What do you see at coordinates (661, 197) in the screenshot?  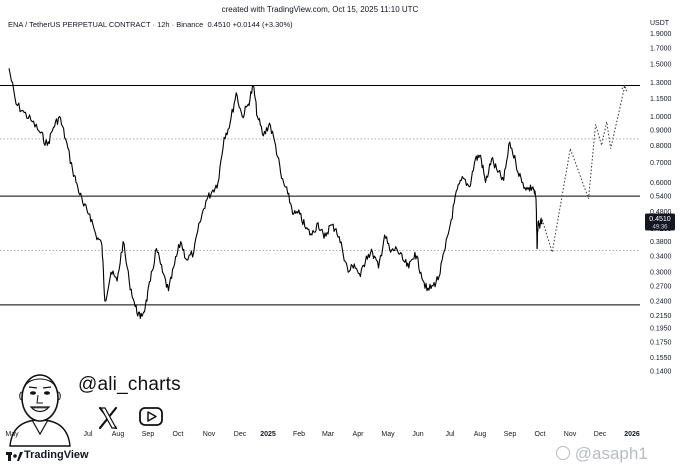 I see `y-tick-label: 0.5400` at bounding box center [661, 197].